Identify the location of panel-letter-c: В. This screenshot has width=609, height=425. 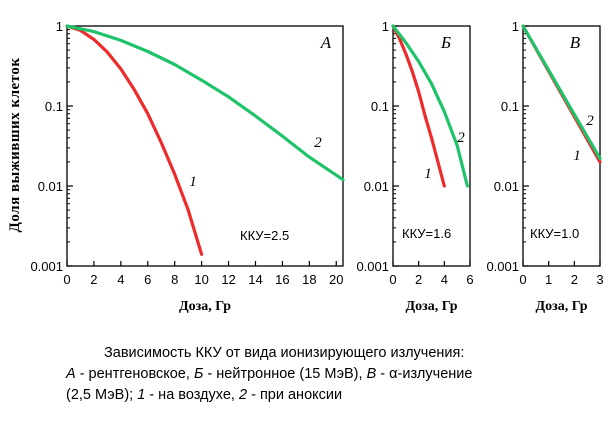
(575, 42).